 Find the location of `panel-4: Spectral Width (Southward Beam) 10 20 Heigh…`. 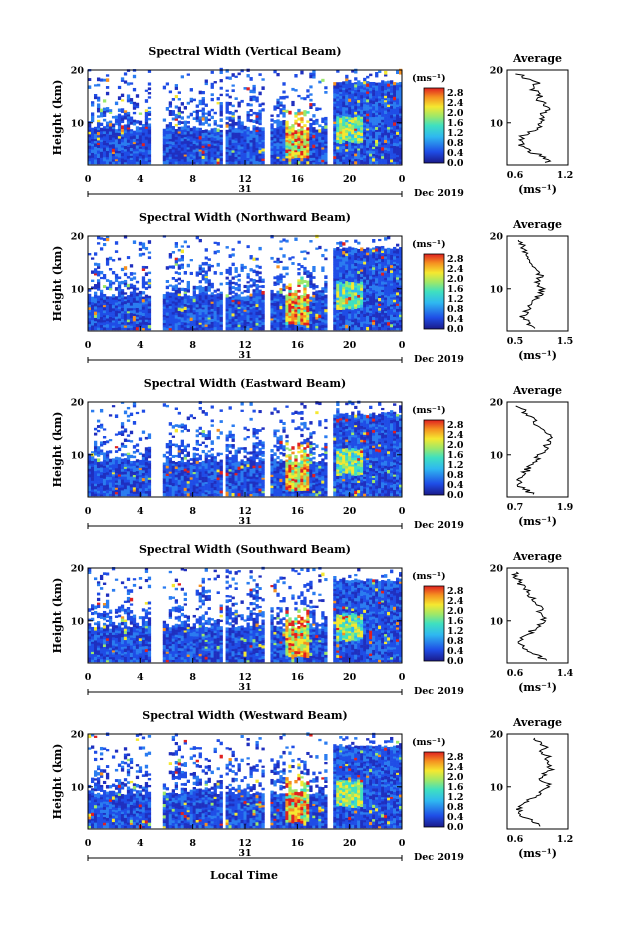

panel-4: Spectral Width (Southward Beam) 10 20 Heigh… is located at coordinates (312, 620).